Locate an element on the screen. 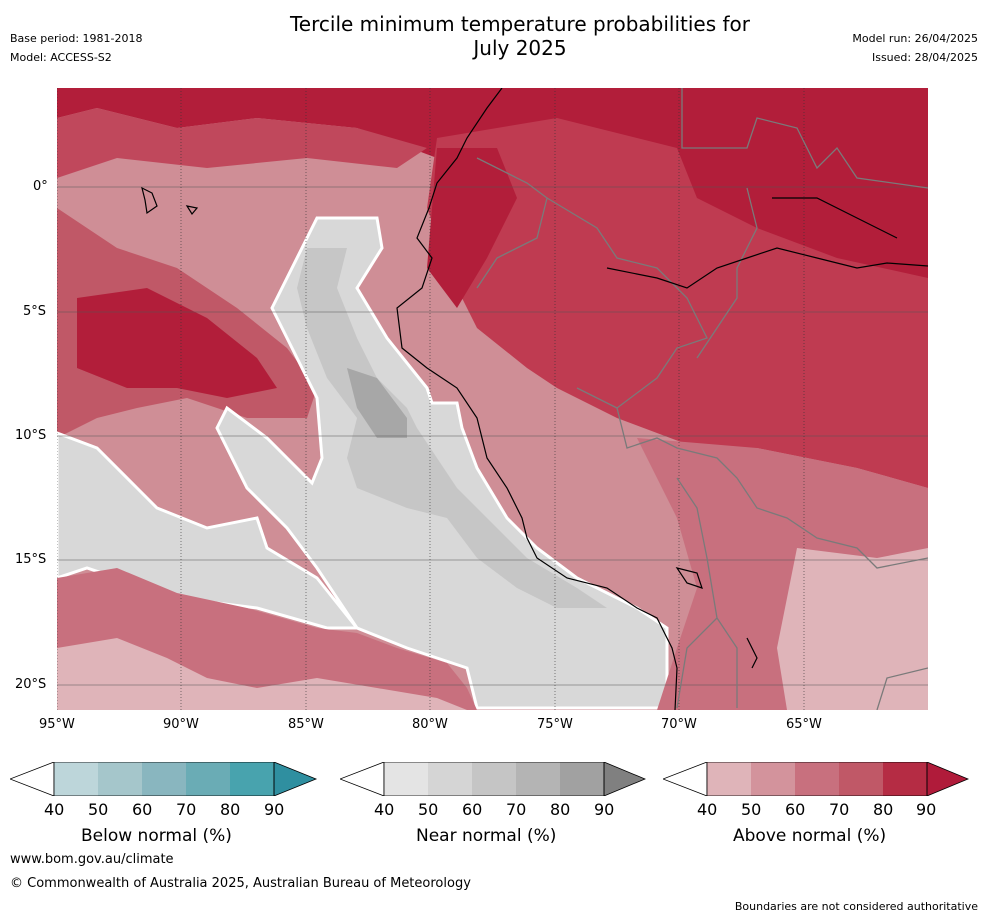 This screenshot has width=988, height=919. southwest-light-region is located at coordinates (262, 674).